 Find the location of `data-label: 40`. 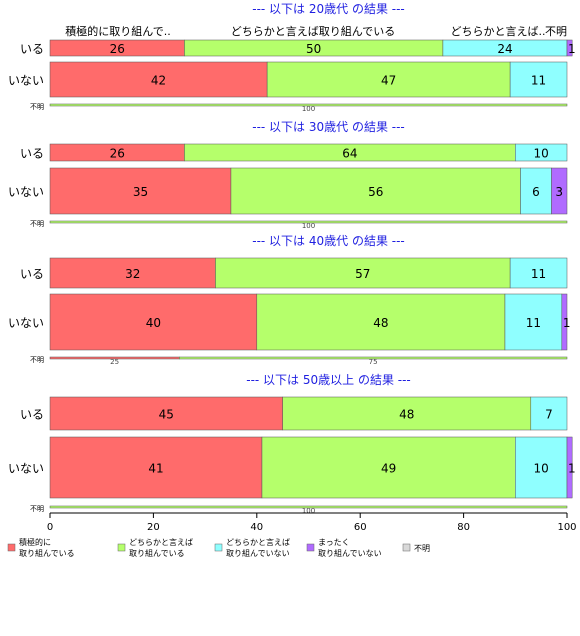

data-label: 40 is located at coordinates (153, 323).